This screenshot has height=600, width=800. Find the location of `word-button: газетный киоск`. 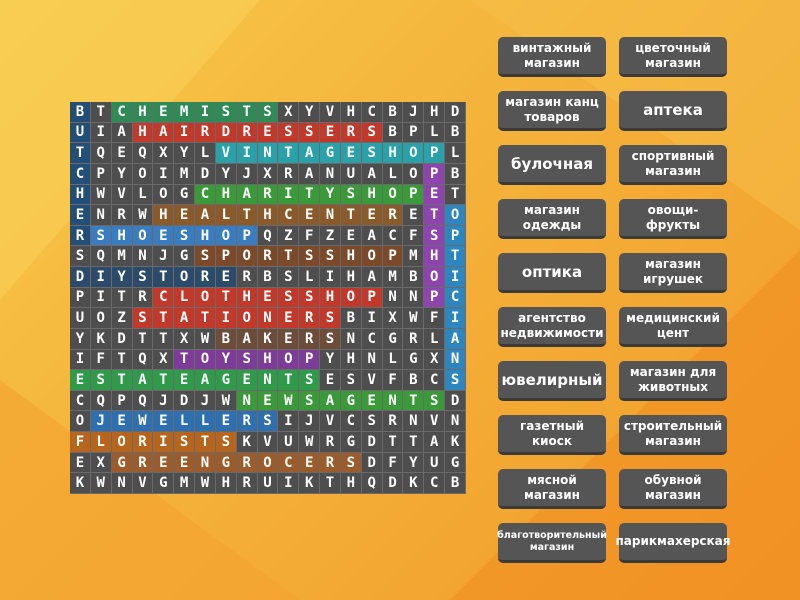

word-button: газетный киоск is located at coordinates (552, 435).